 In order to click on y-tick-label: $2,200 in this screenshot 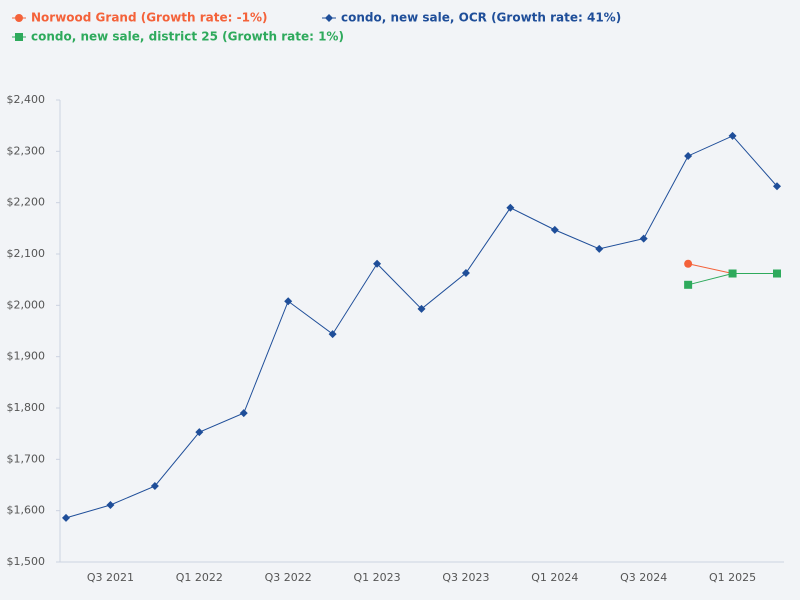, I will do `click(26, 202)`.